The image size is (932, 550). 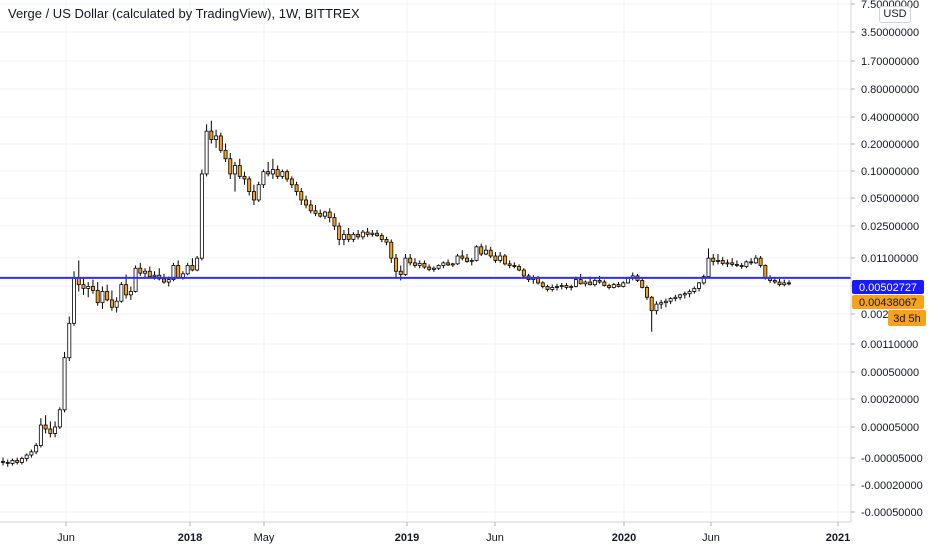 I want to click on currency-unit-badge: USD, so click(x=895, y=14).